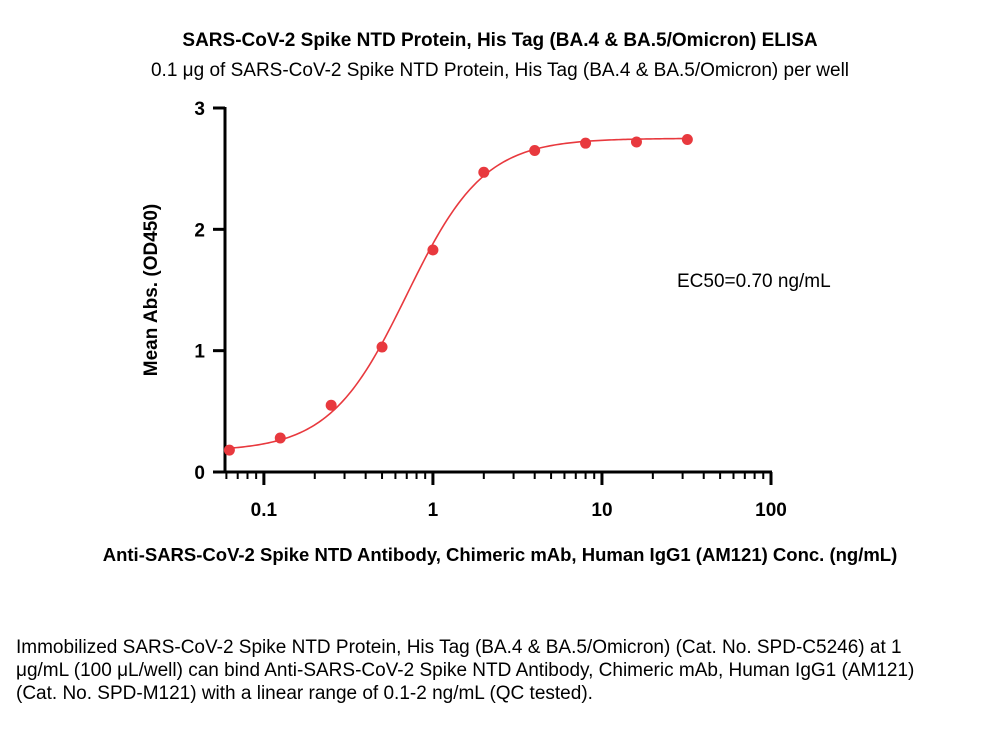 The width and height of the screenshot is (1000, 751). Describe the element at coordinates (264, 510) in the screenshot. I see `x-tick-label: 0.1` at that location.